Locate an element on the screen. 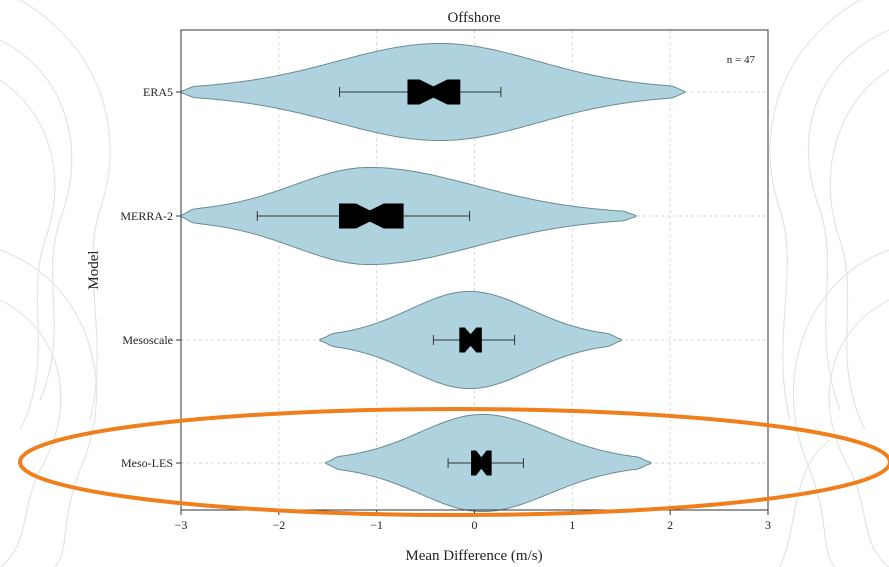  y-tick-label-meso-les: Meso-LES is located at coordinates (147, 463).